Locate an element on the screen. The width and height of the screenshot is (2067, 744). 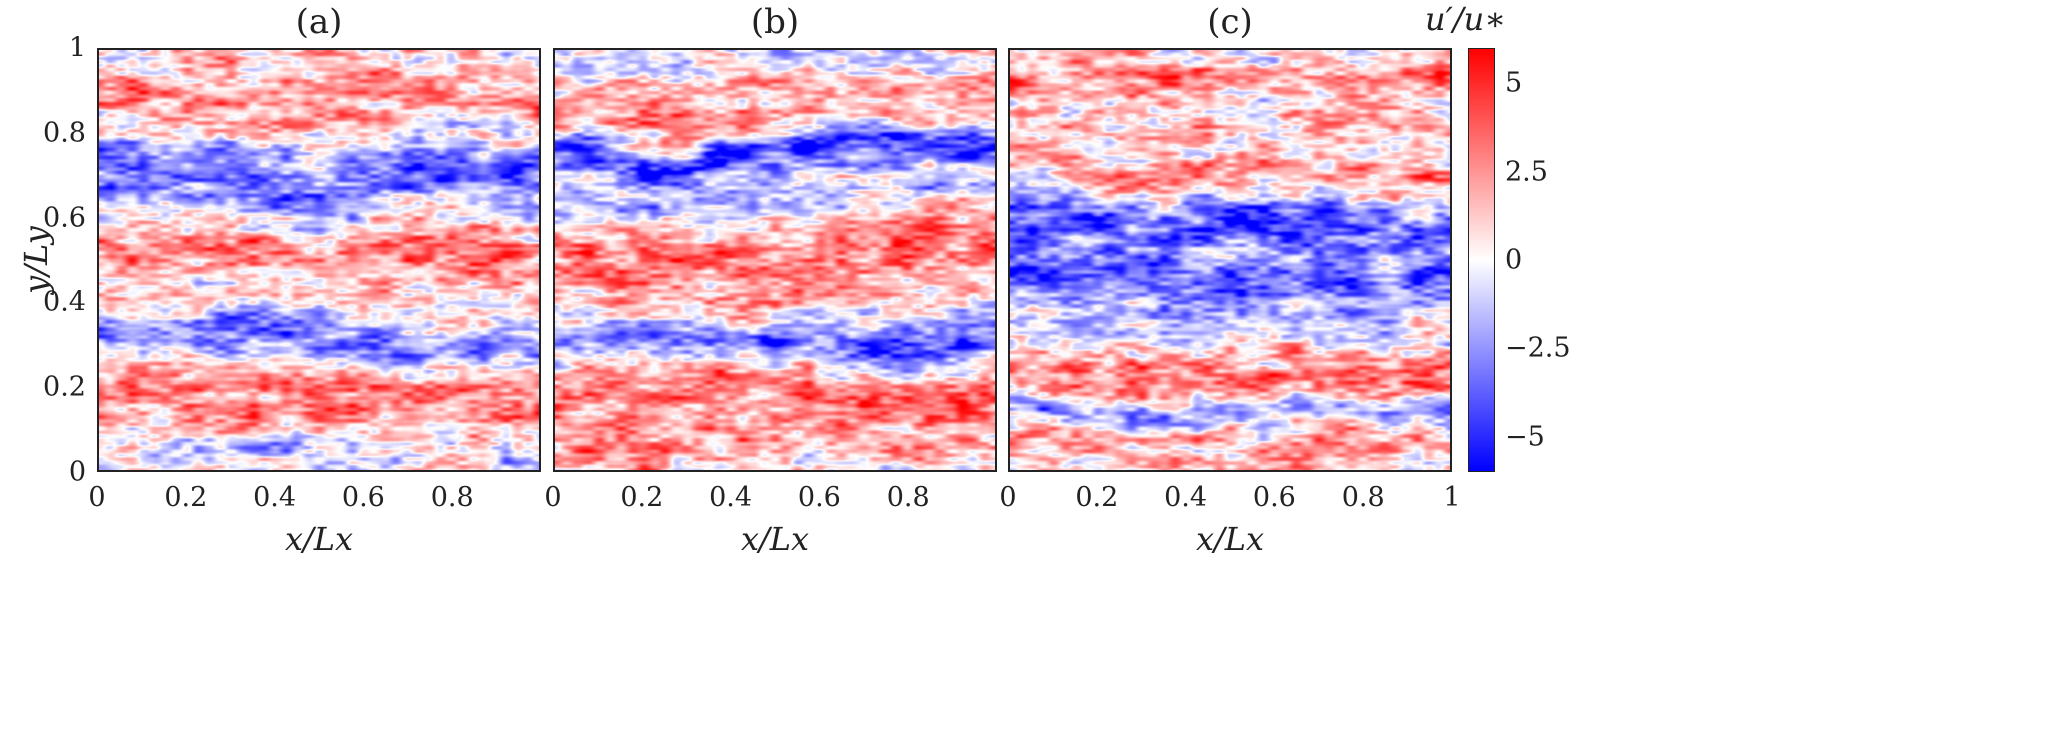
y-axis-label: y/Ly is located at coordinates (36, 260).